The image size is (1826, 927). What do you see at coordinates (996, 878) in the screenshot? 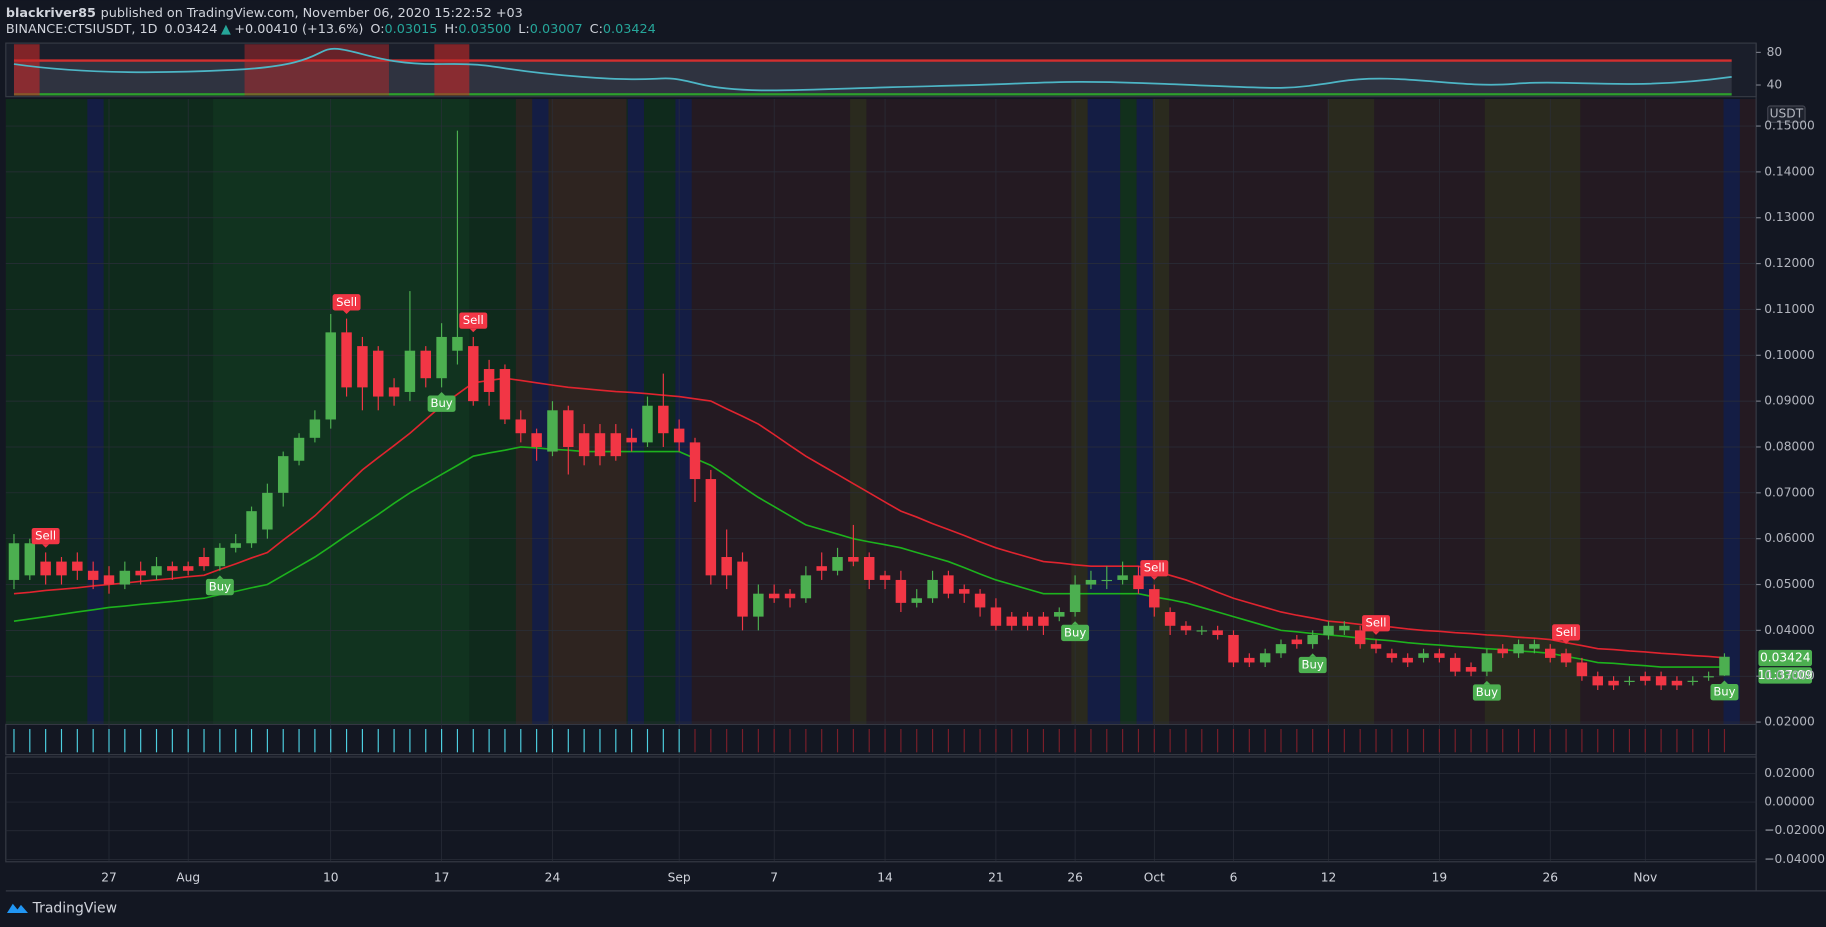
I see `x-tick-label: 21` at bounding box center [996, 878].